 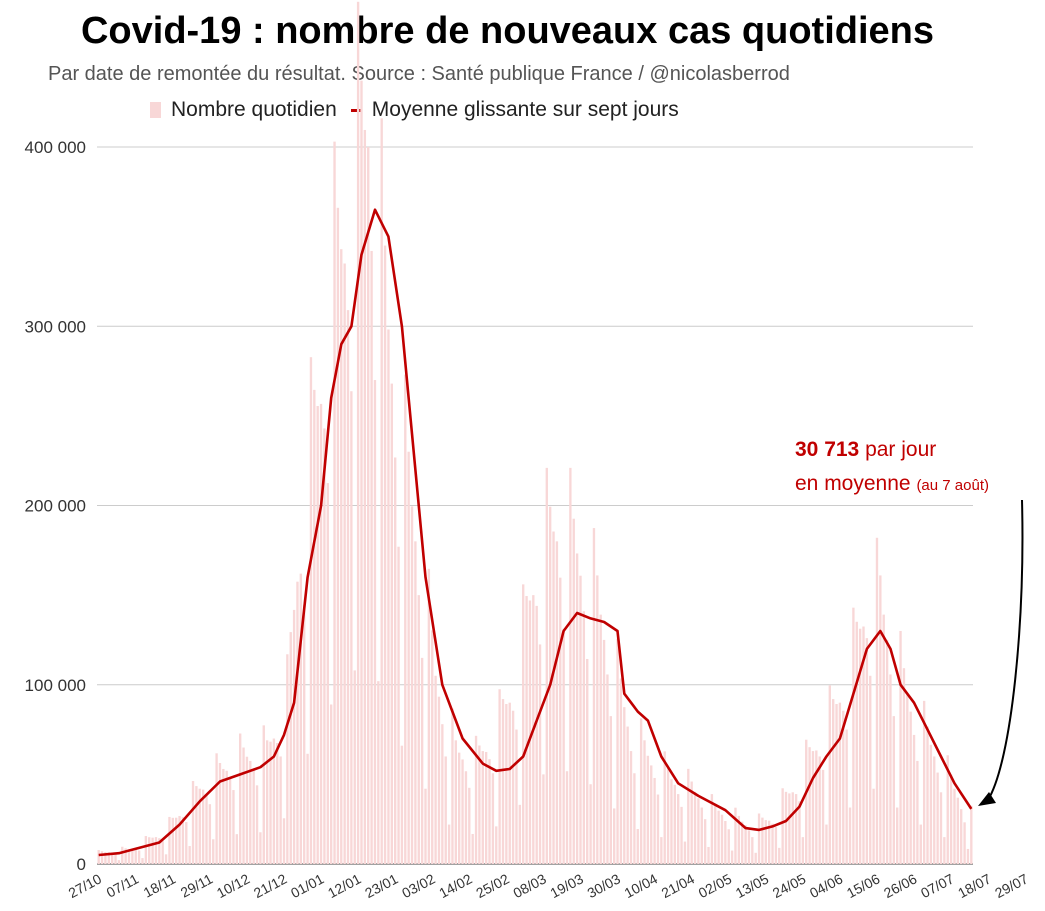 I want to click on x-tick-label: 01/01, so click(x=307, y=885).